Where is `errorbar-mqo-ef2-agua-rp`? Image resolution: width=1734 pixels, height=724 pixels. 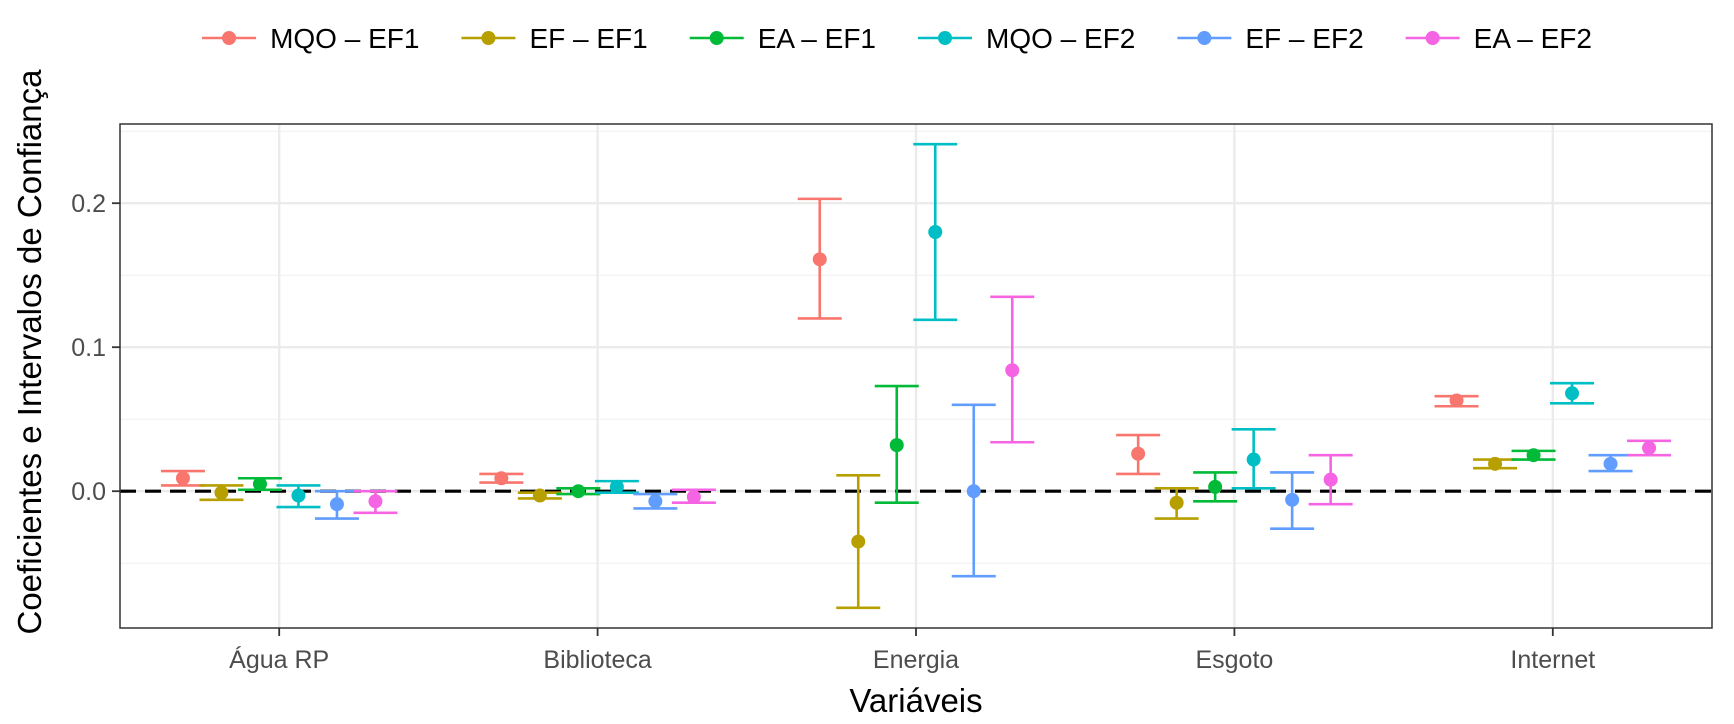 errorbar-mqo-ef2-agua-rp is located at coordinates (298, 496).